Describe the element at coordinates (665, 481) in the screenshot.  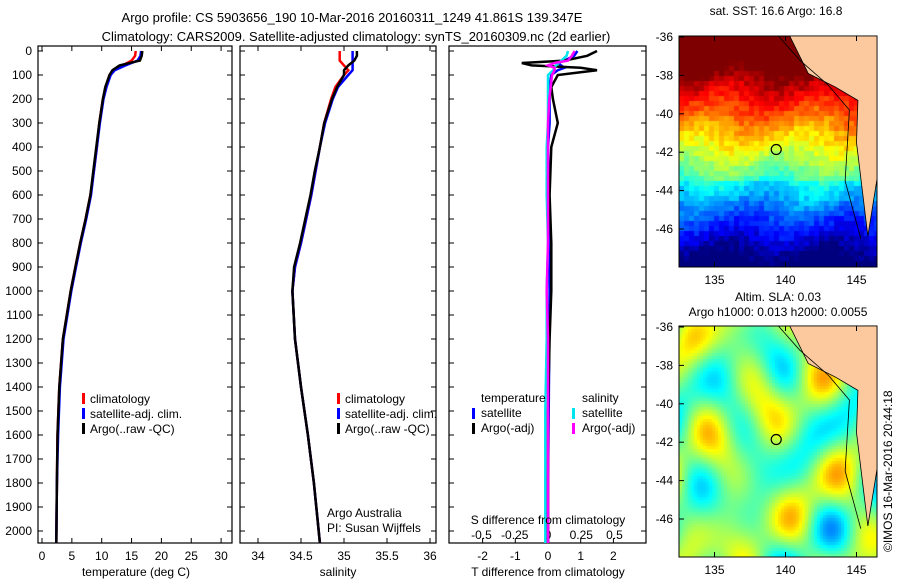
I see `lat-tick-label: -44` at that location.